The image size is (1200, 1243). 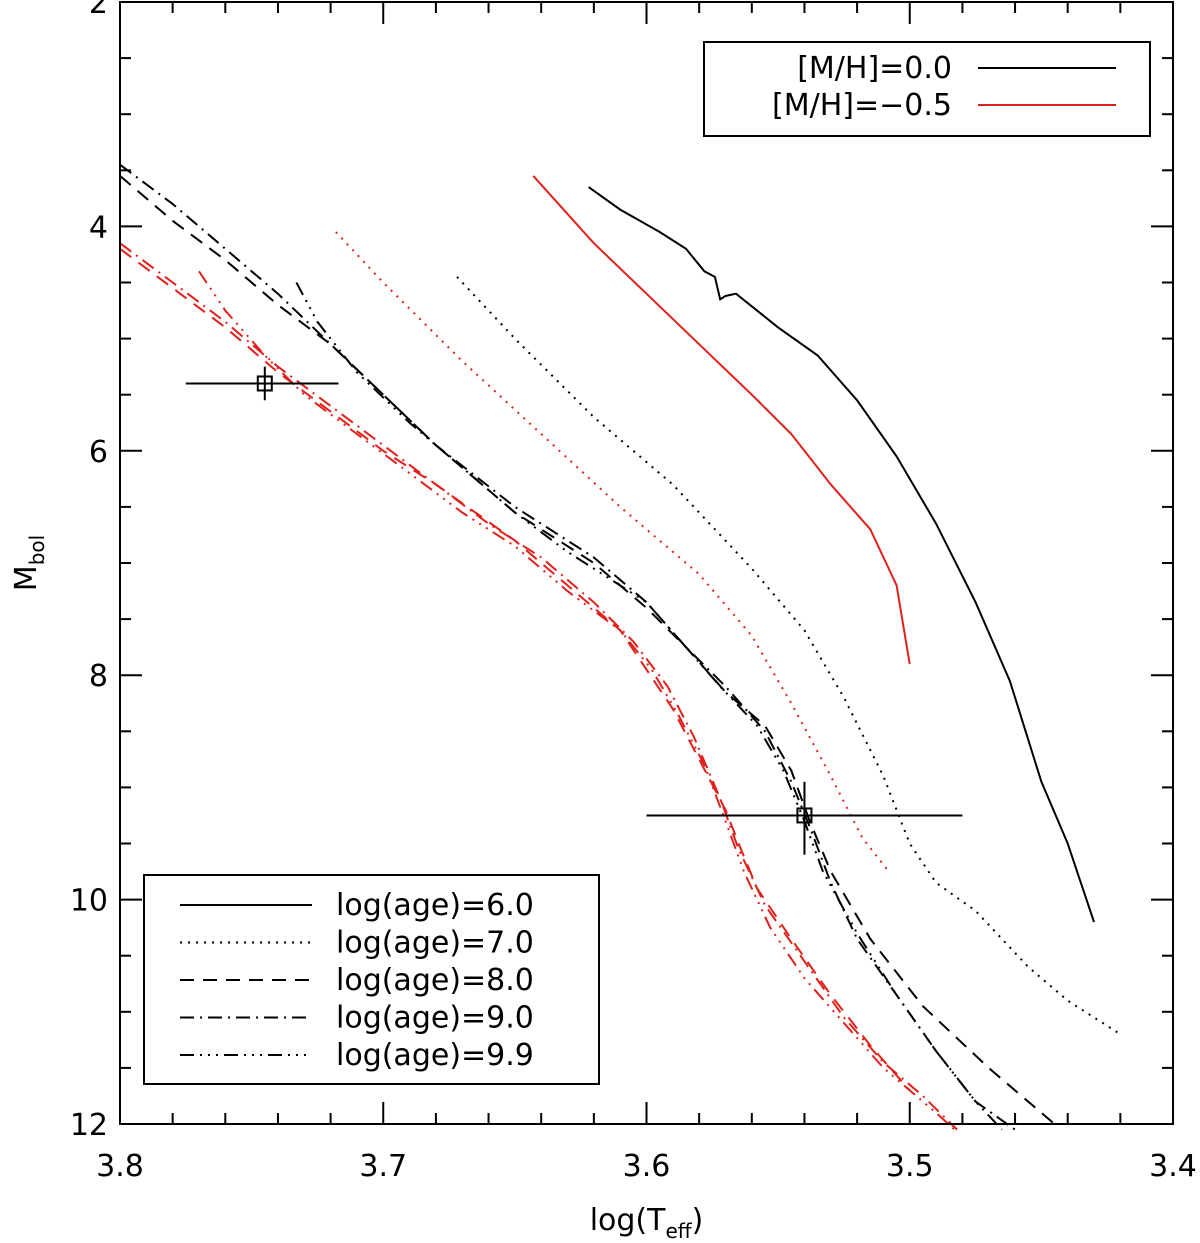 What do you see at coordinates (435, 1018) in the screenshot?
I see `legend-age-label-9-0: log(age)=9.0` at bounding box center [435, 1018].